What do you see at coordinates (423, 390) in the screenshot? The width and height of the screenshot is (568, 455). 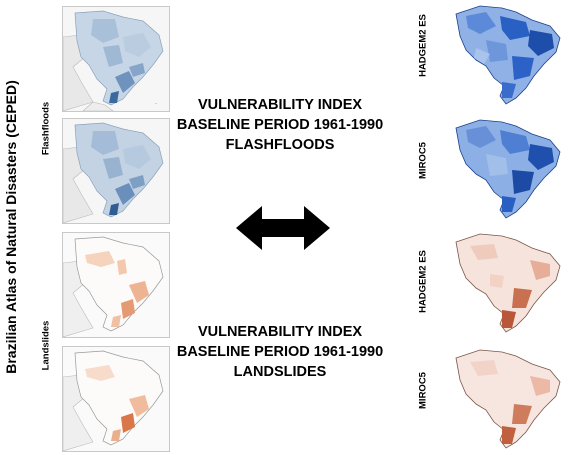 I see `model-label-miroc5-land: MIROC5` at bounding box center [423, 390].